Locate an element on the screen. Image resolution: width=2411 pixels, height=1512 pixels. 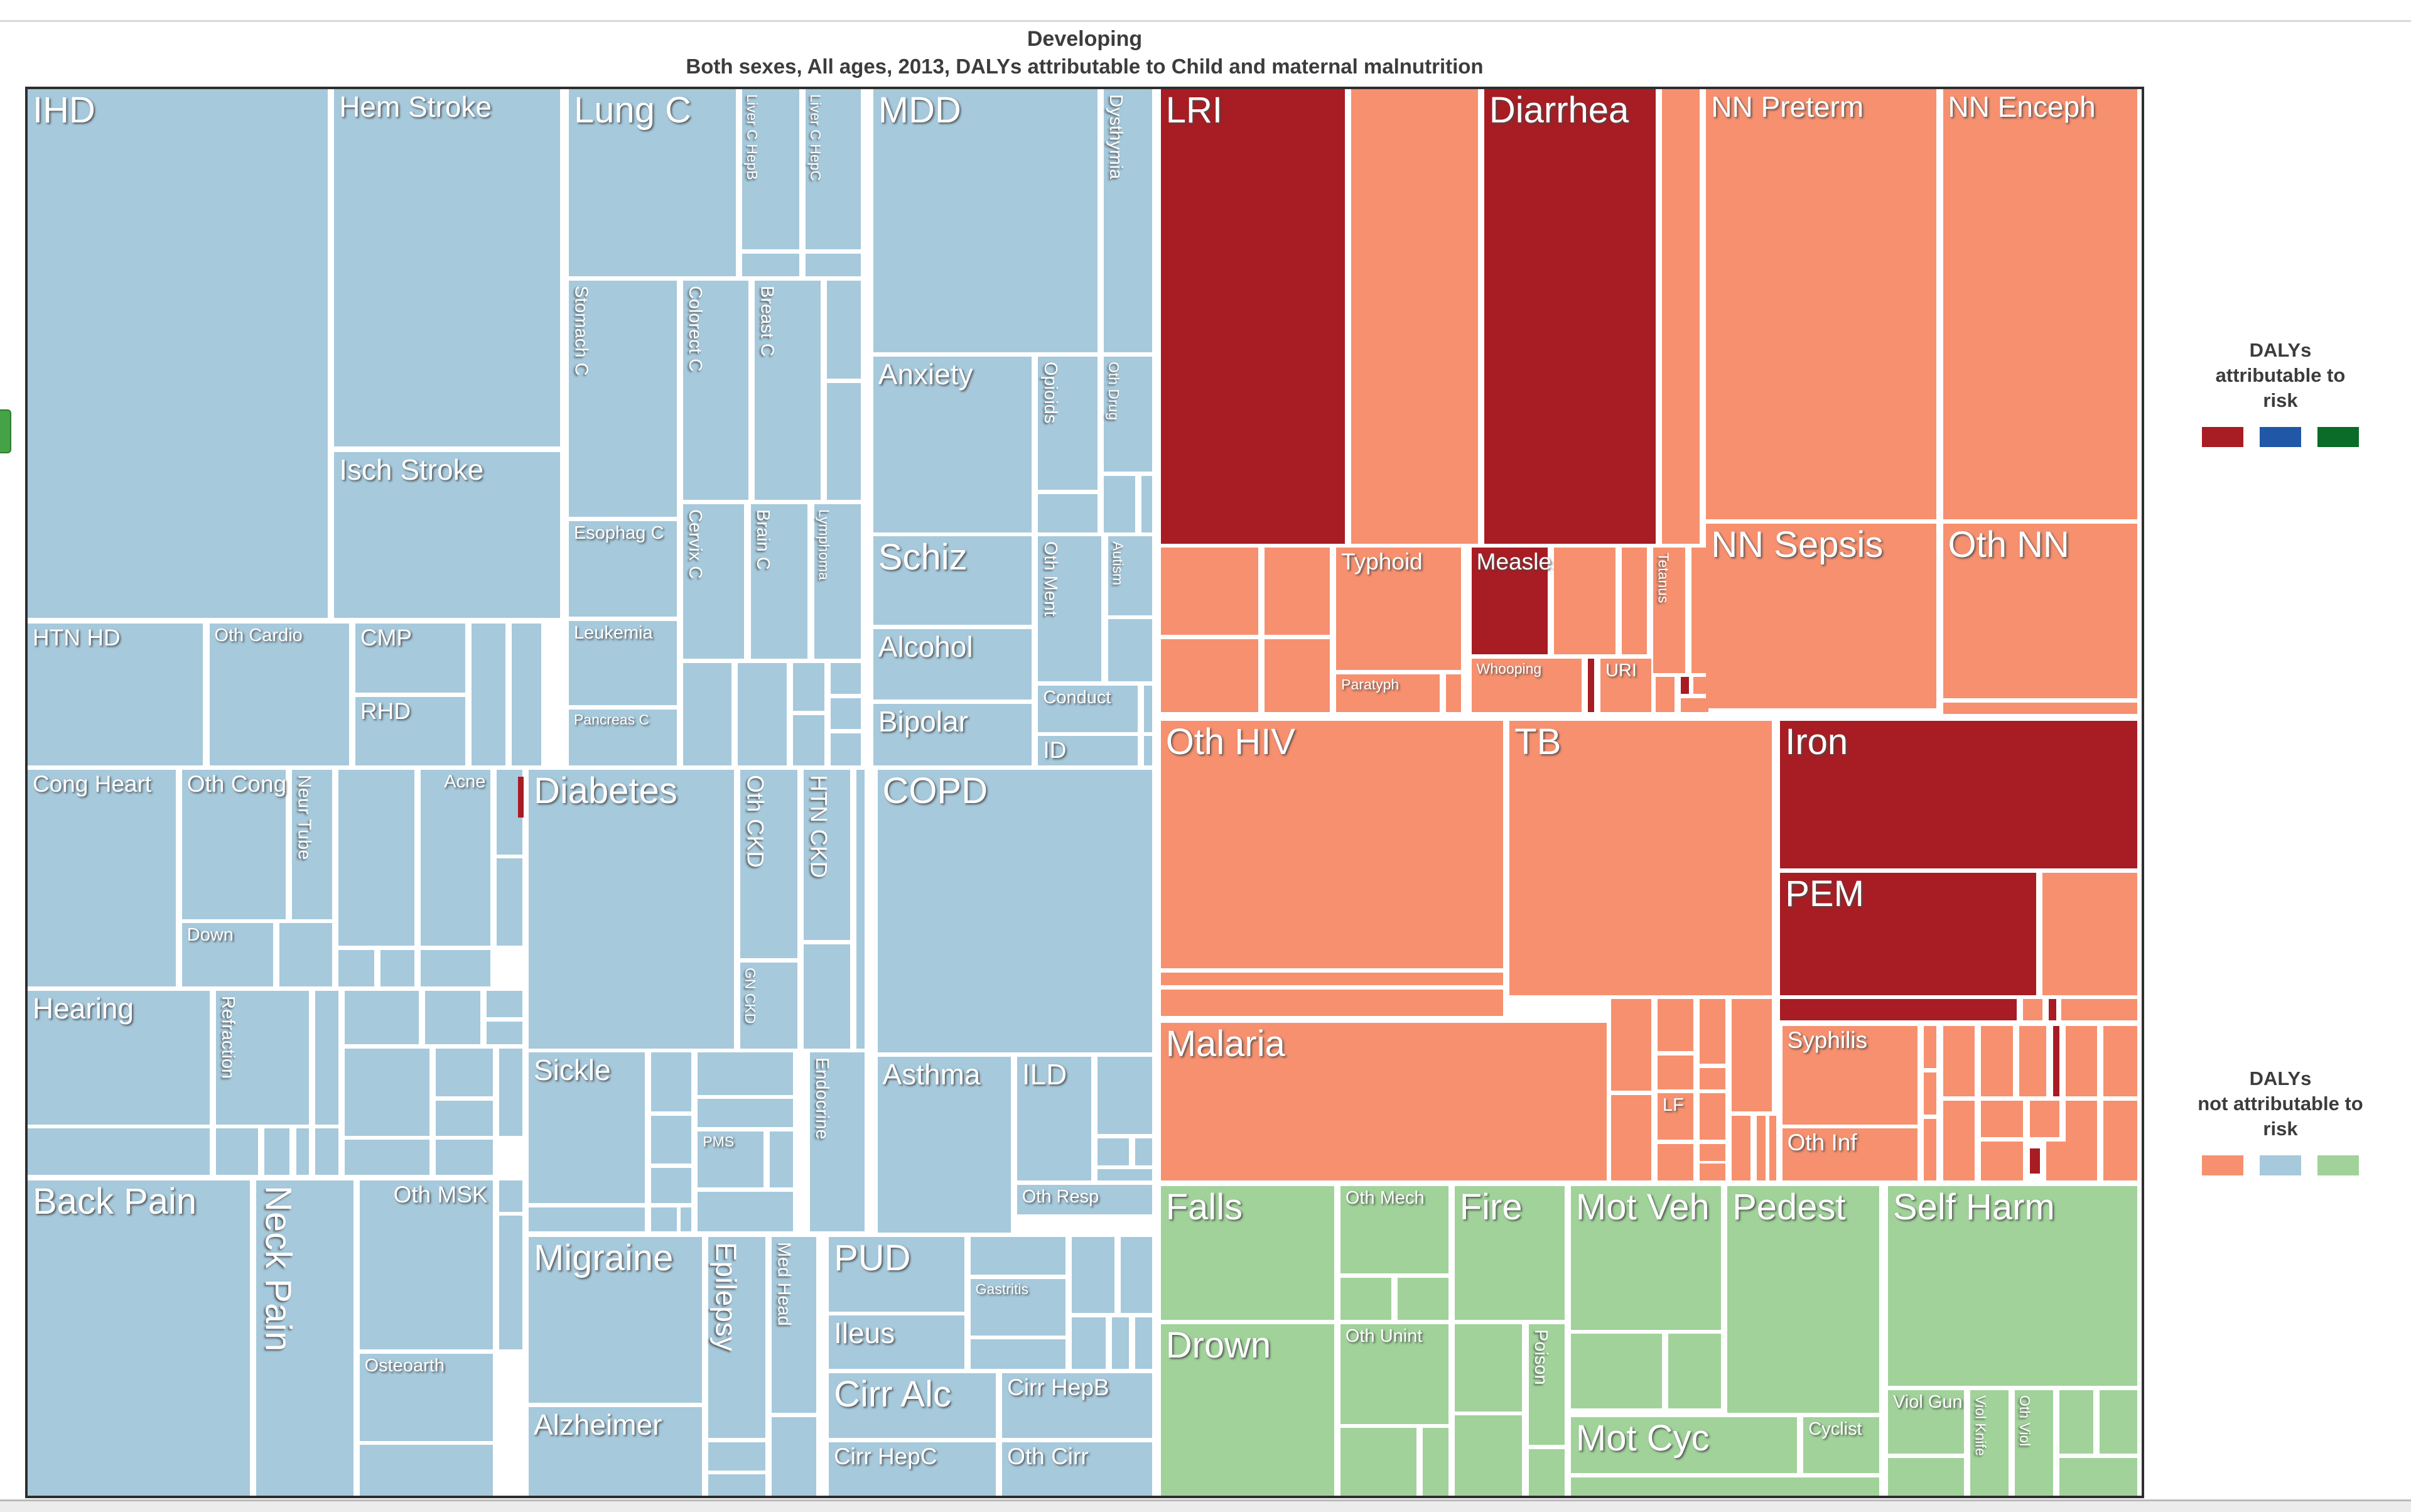
cell-cirr-hepc: Cirr HepC is located at coordinates (912, 1469).